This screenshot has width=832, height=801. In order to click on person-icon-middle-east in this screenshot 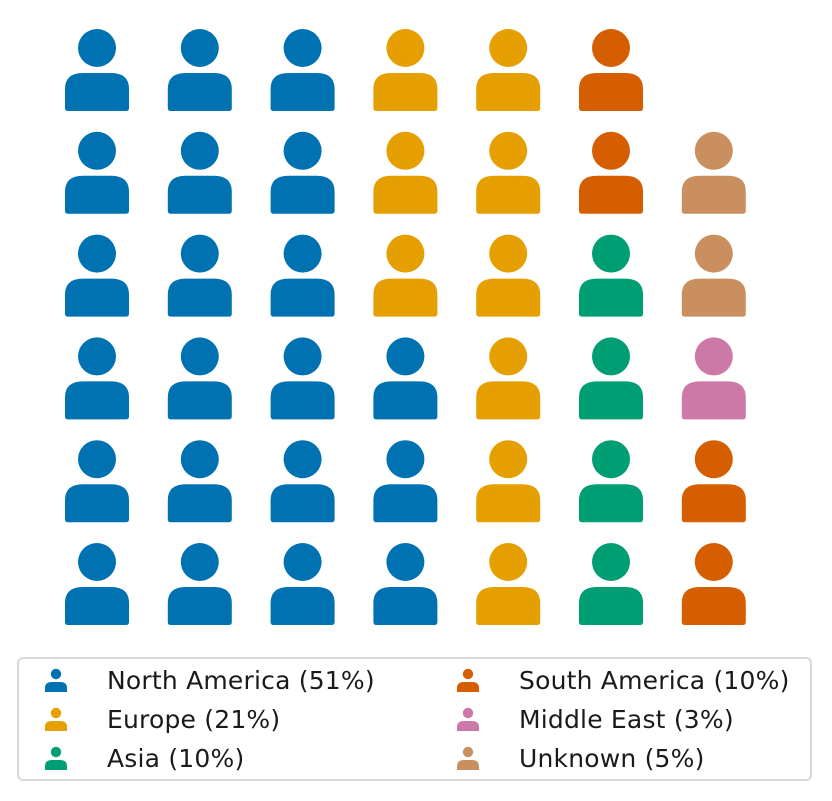, I will do `click(713, 378)`.